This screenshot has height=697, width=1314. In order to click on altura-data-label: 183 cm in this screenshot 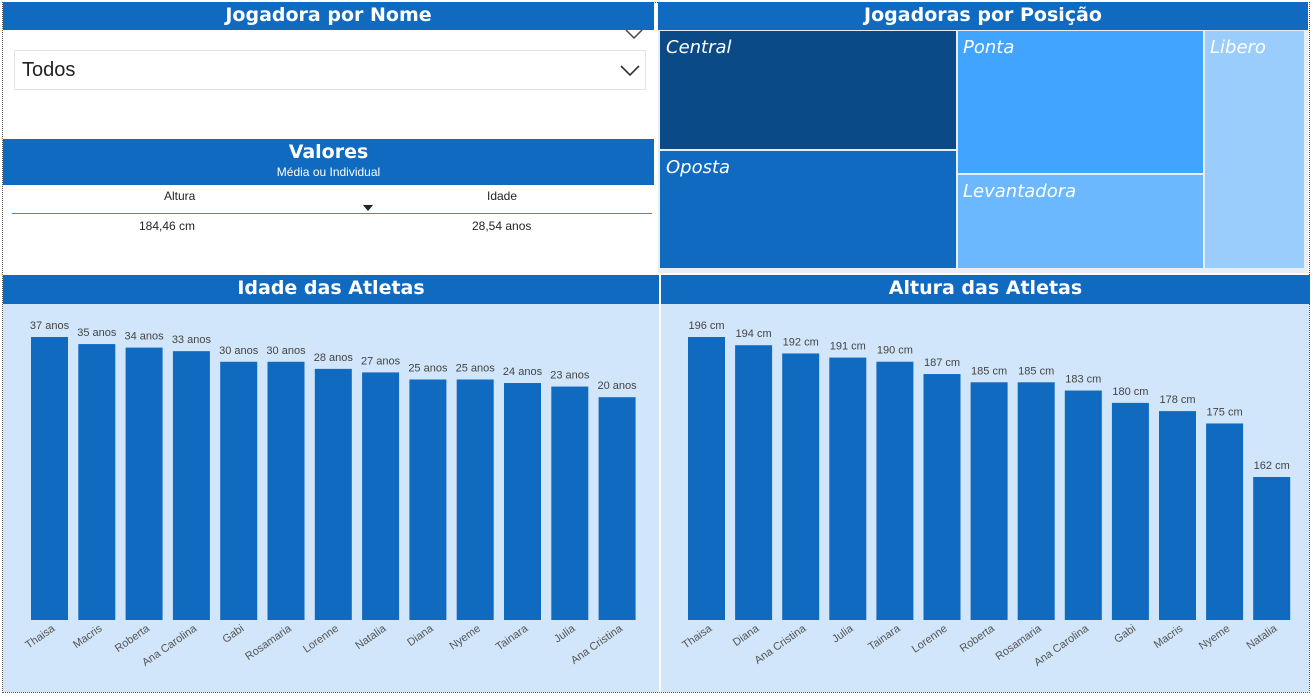, I will do `click(1083, 380)`.